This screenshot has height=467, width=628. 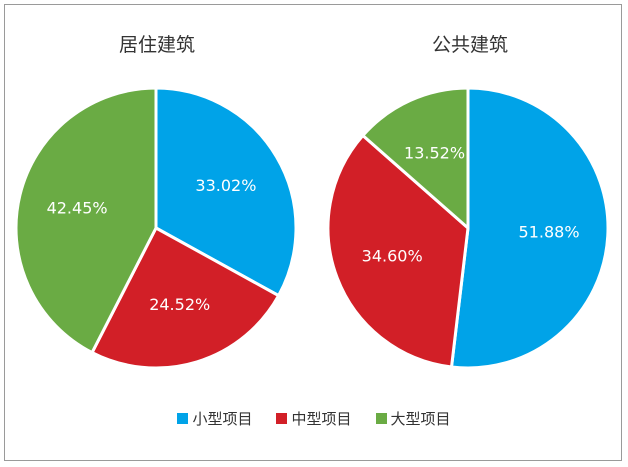 I want to click on legend: 小型项目 中型项目 大型项目, so click(x=314, y=418).